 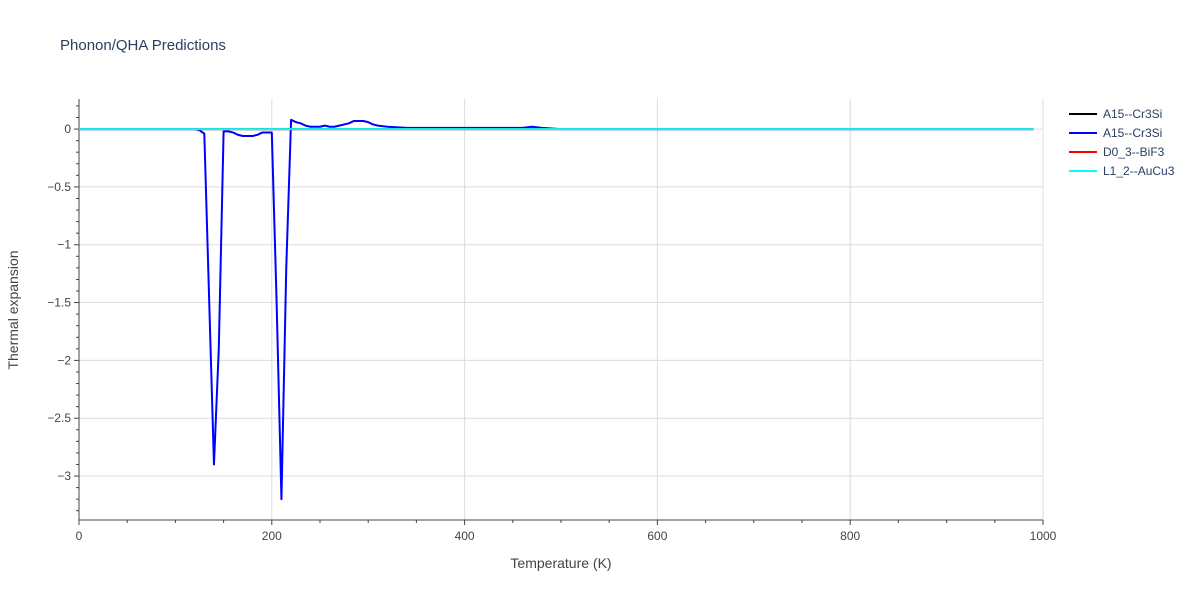 I want to click on x-tick-label: 0, so click(x=79, y=536).